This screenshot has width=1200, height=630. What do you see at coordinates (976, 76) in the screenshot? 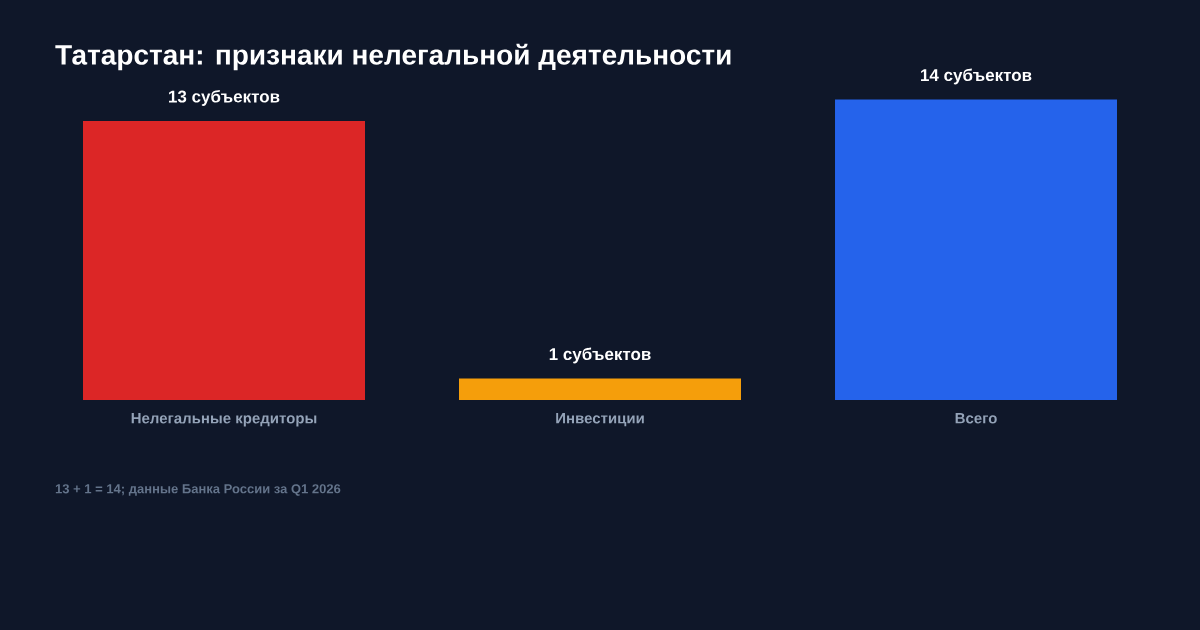
I see `data-label: 14 субъектов` at bounding box center [976, 76].